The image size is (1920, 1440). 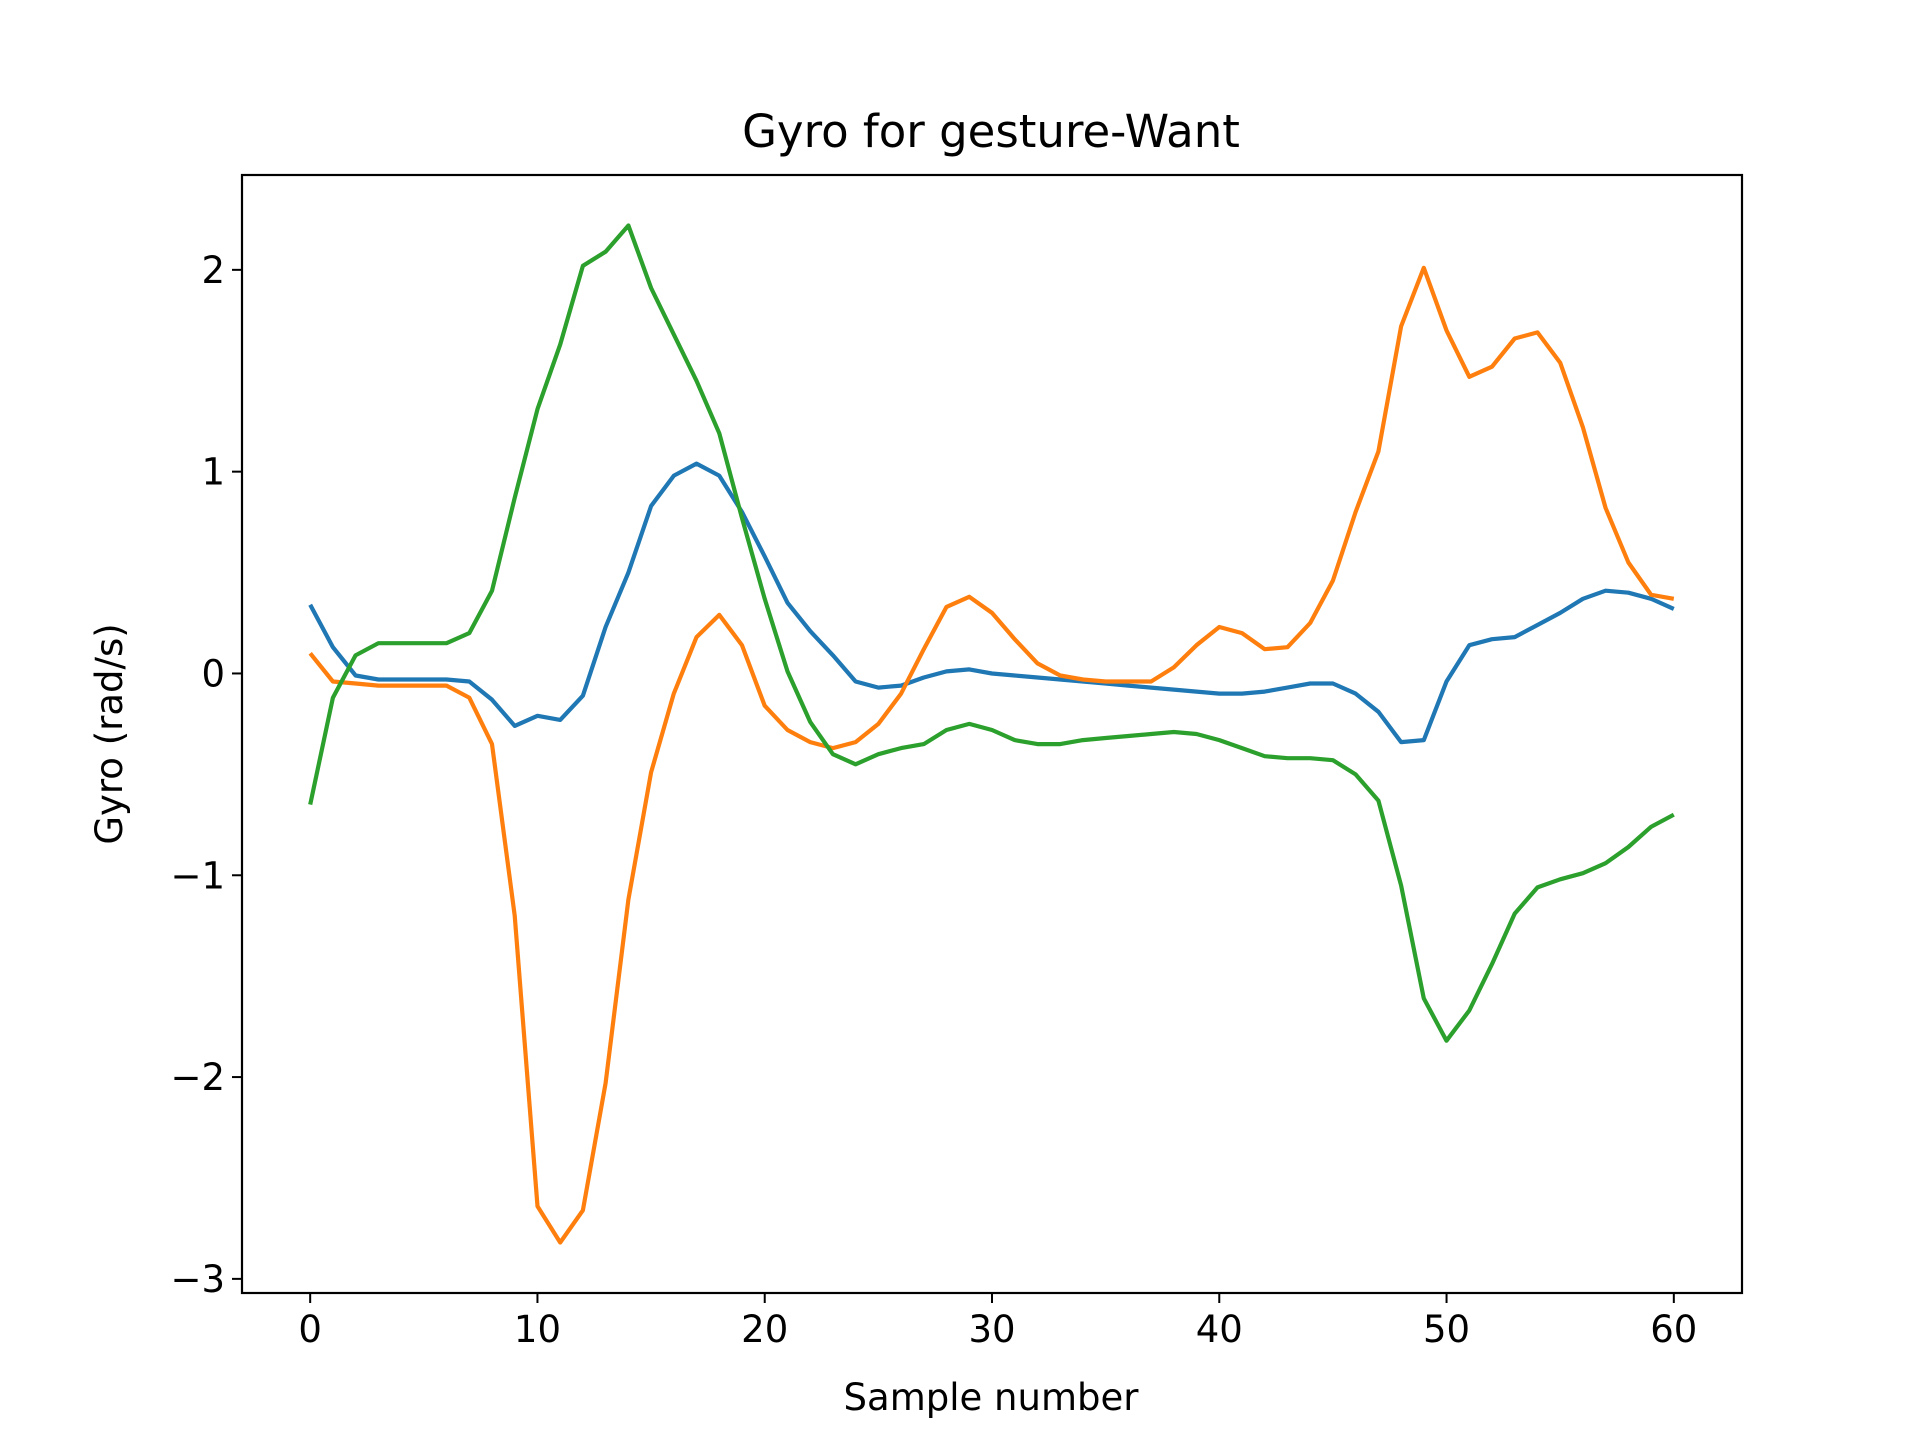 I want to click on x-tick-label: 50, so click(x=1446, y=1329).